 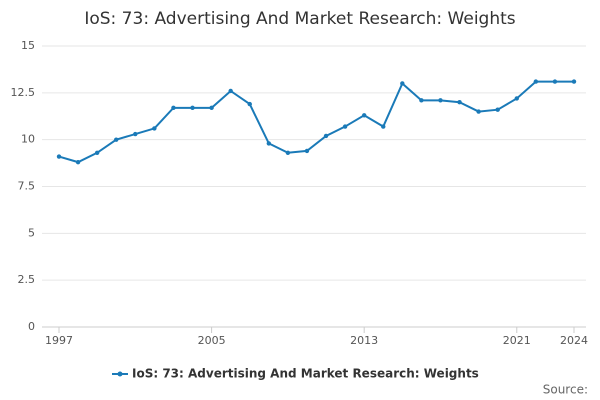 I want to click on x-tick-label: 2024, so click(x=574, y=340).